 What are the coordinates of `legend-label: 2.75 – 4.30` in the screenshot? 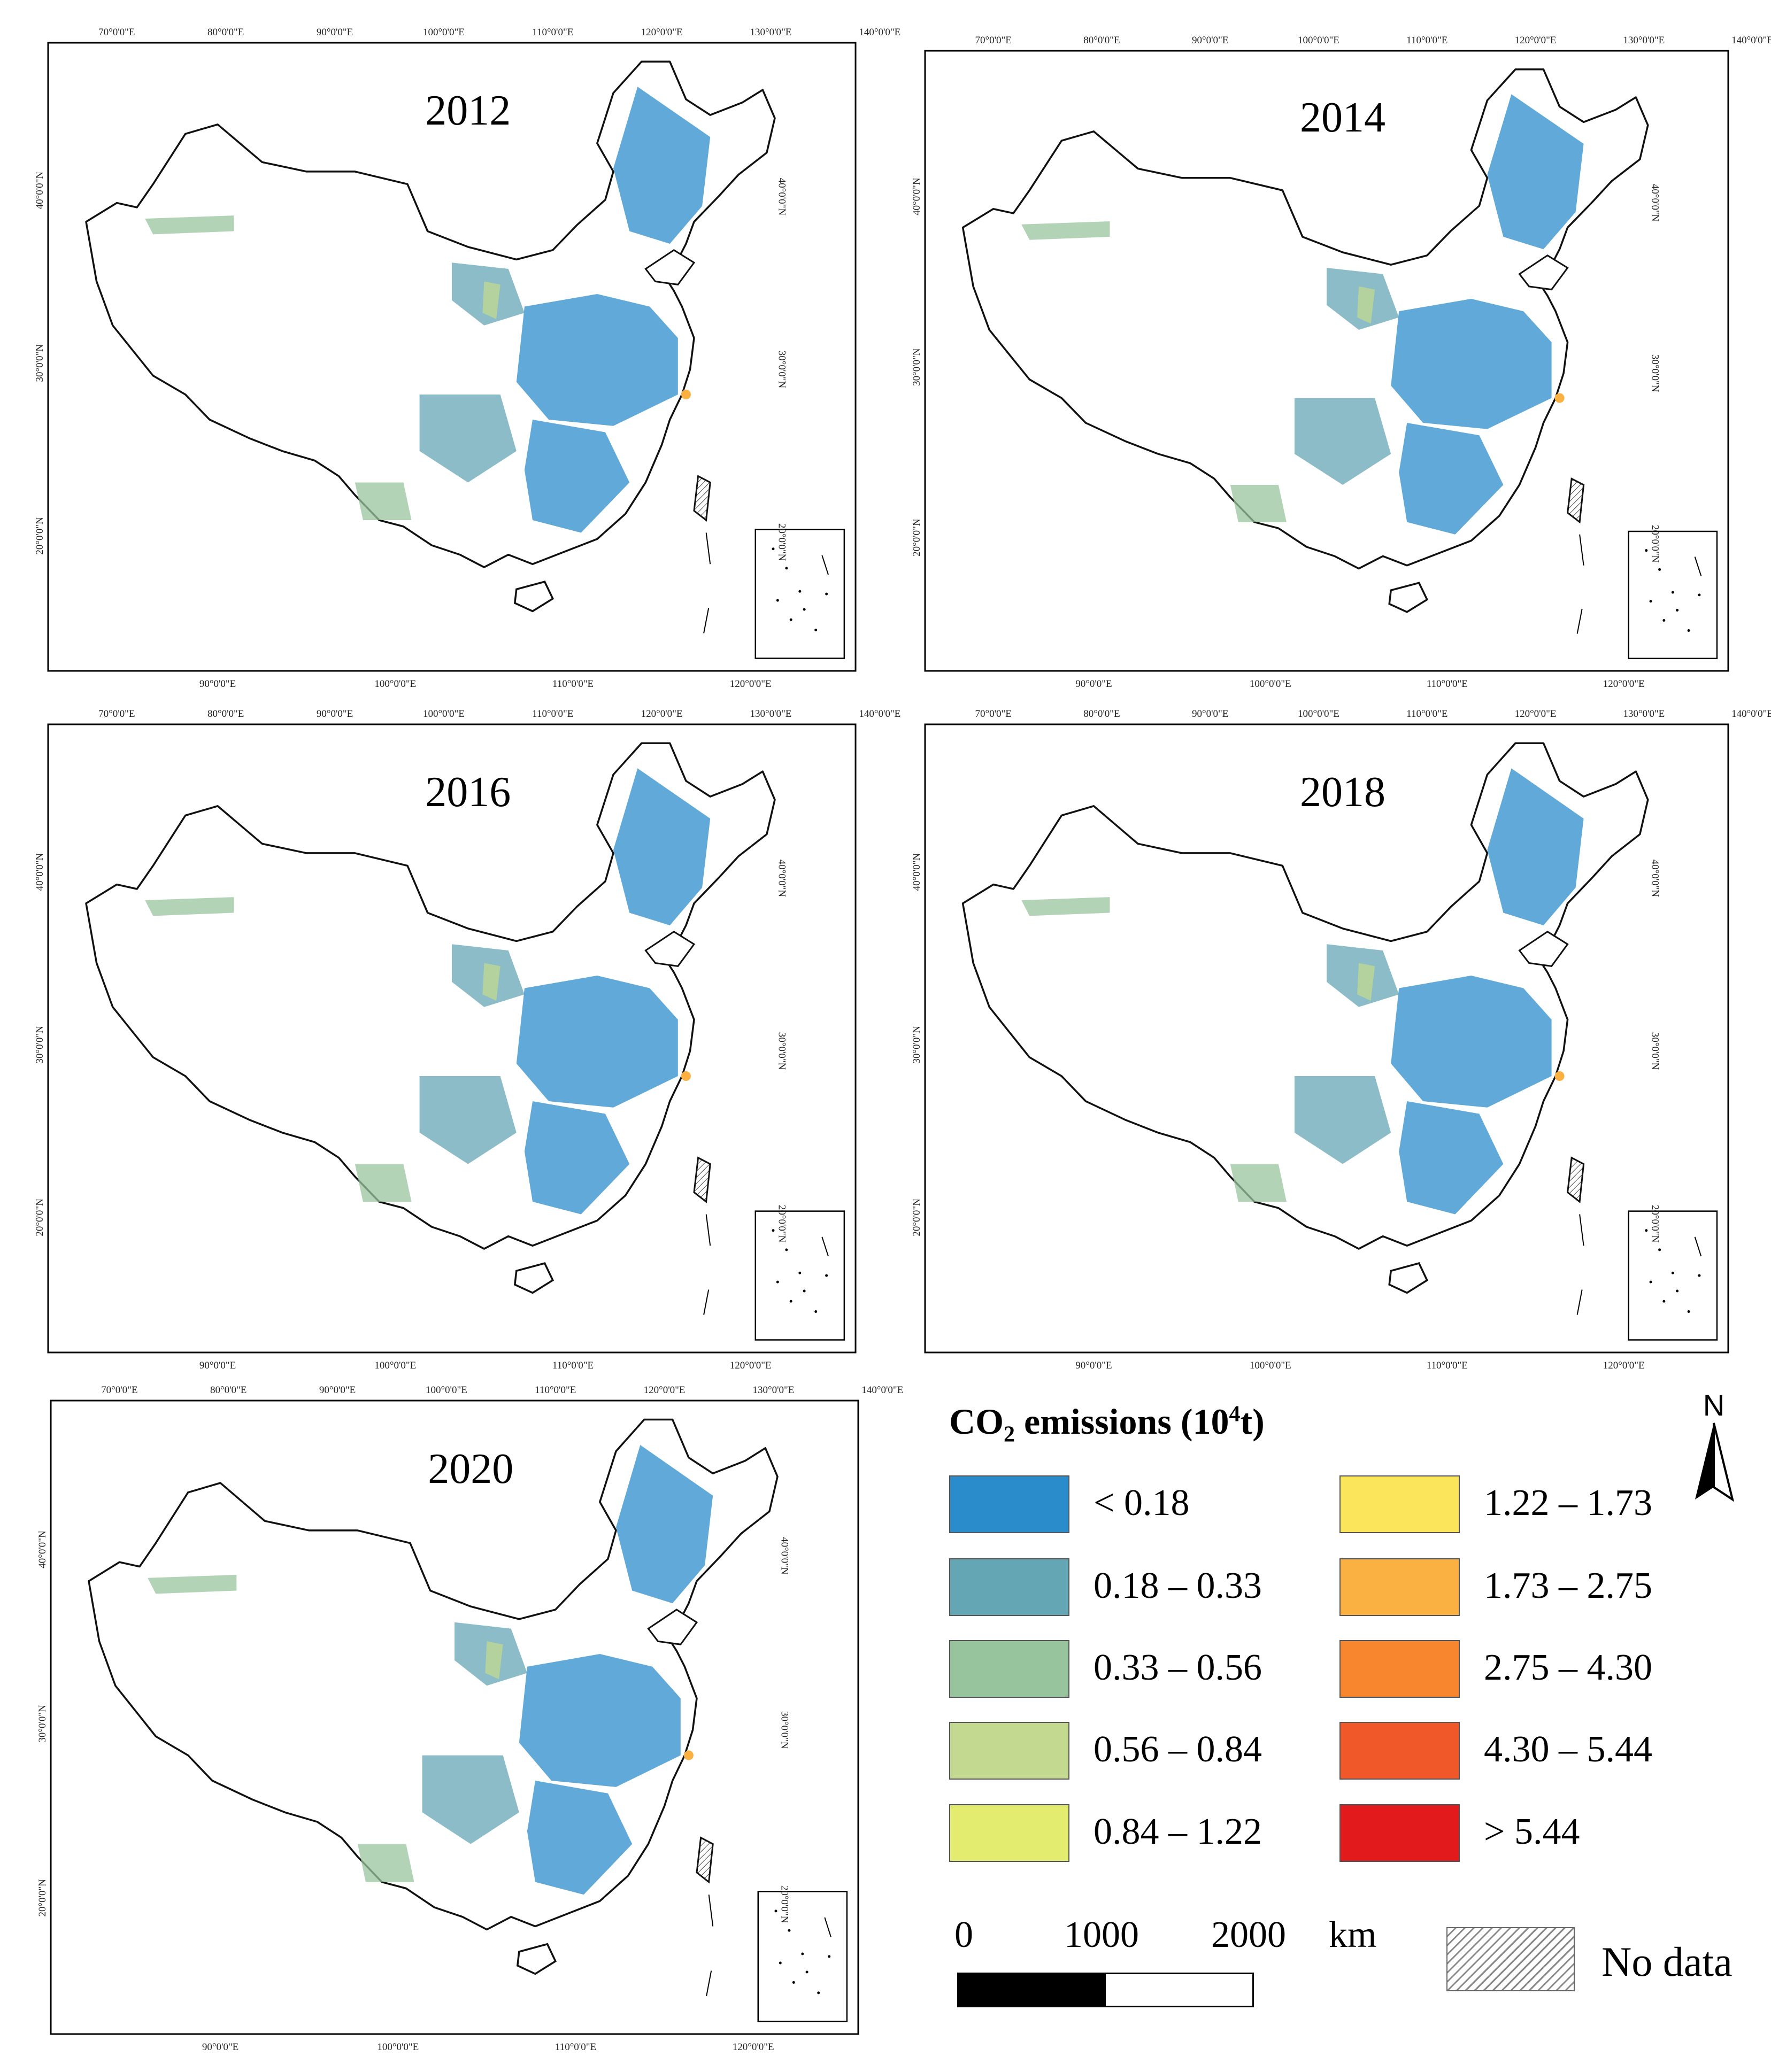 It's located at (1568, 1667).